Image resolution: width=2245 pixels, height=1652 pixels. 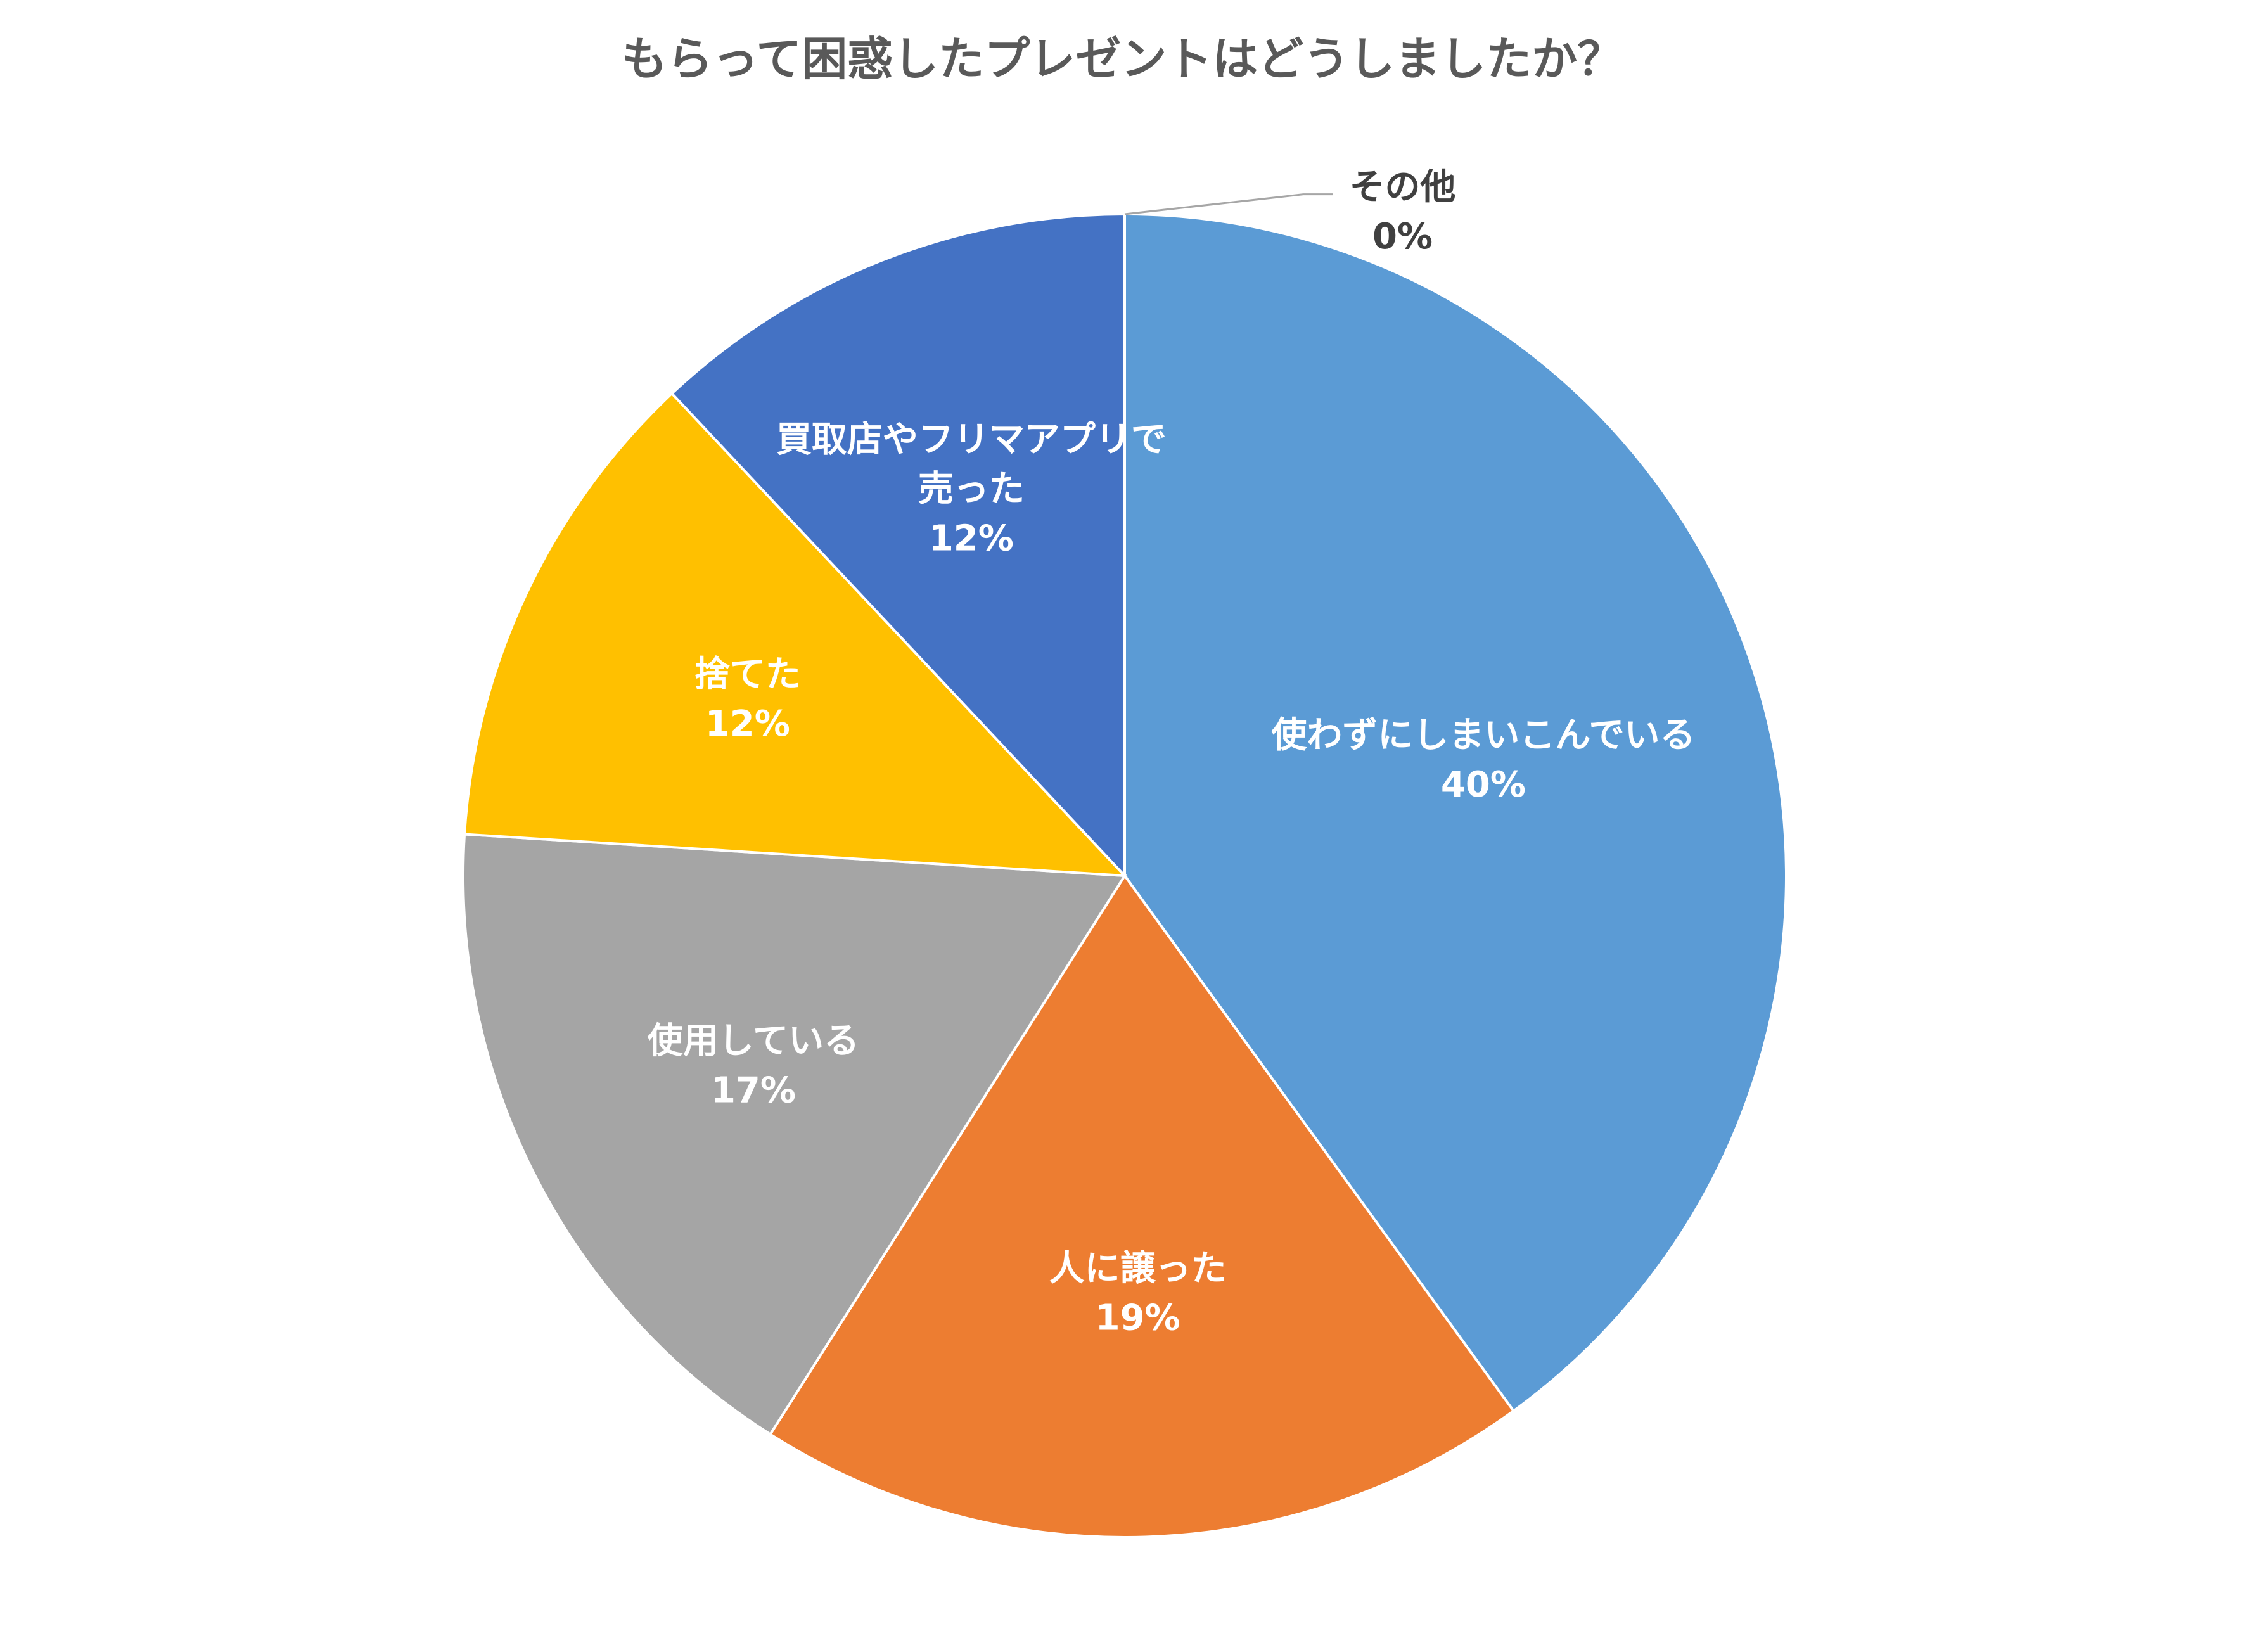 I want to click on slice-1-category-label: 使わずにしまいこんでいる, so click(x=1483, y=735).